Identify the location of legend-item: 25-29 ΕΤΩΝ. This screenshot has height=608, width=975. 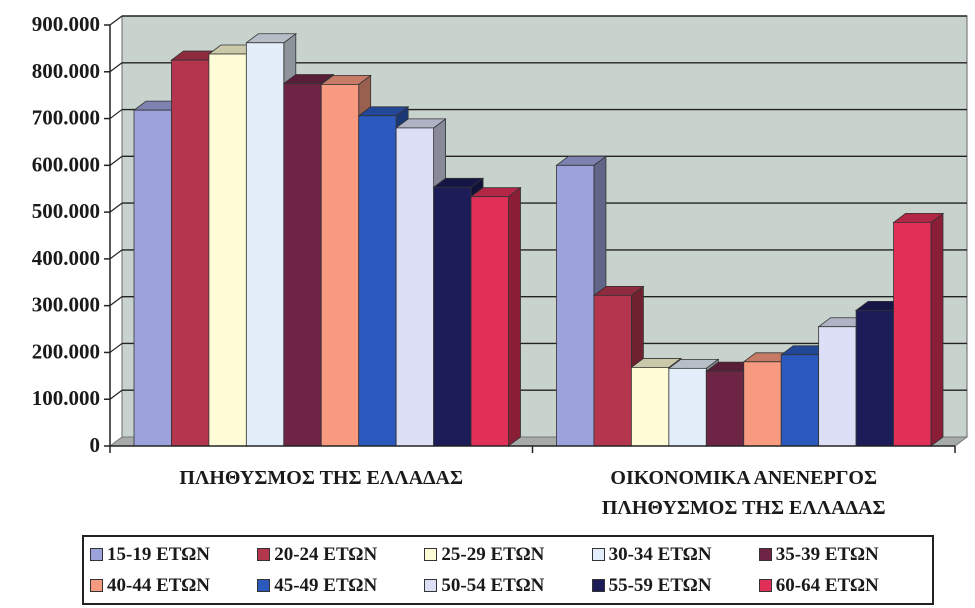
(507, 555).